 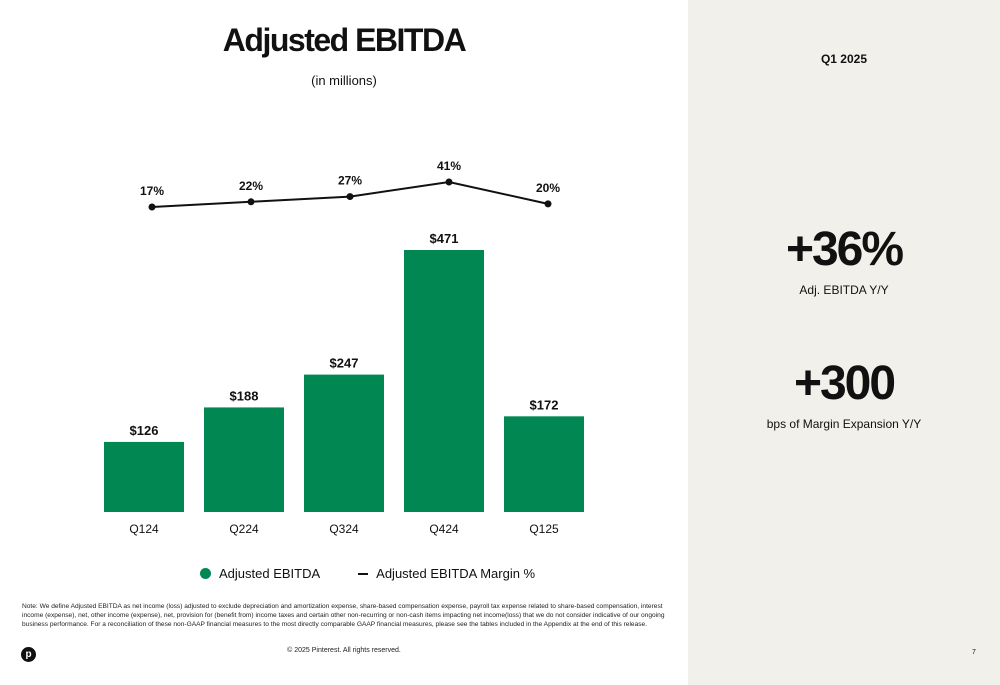 I want to click on kpi-margin-expansion-value: +300, so click(x=844, y=383).